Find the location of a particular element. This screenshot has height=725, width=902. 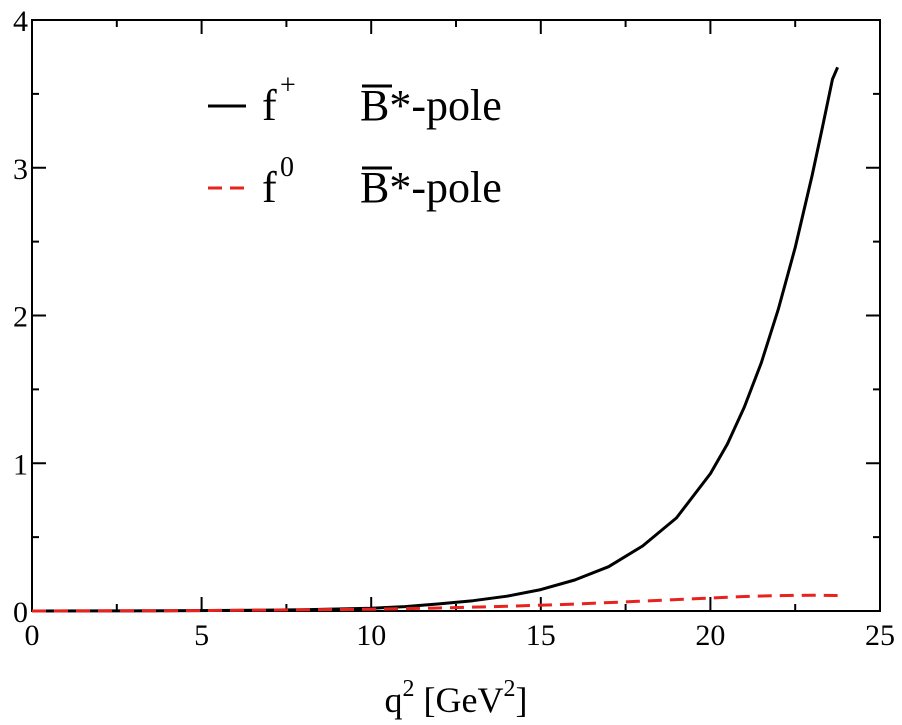

x-tick-label: 25 is located at coordinates (880, 635).